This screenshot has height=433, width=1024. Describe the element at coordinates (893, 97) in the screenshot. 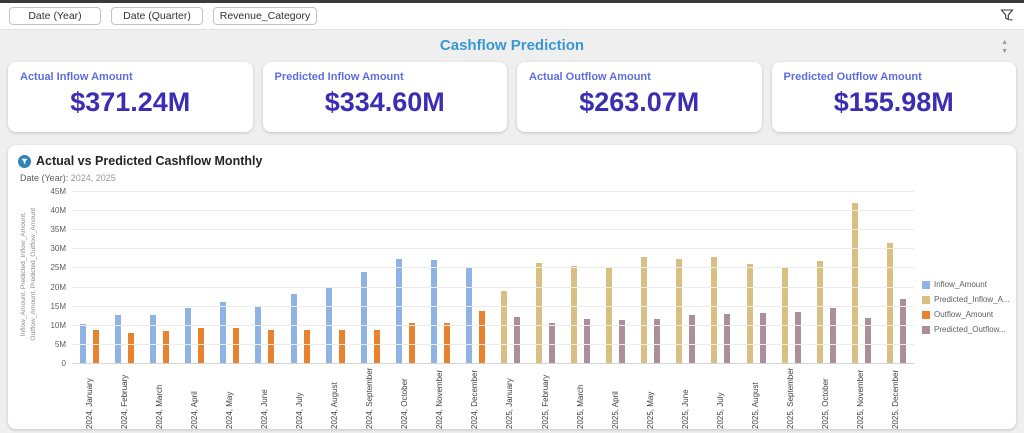

I see `kpi-card-predicted-outflow: Predicted Outflow Amount $155.98M` at that location.